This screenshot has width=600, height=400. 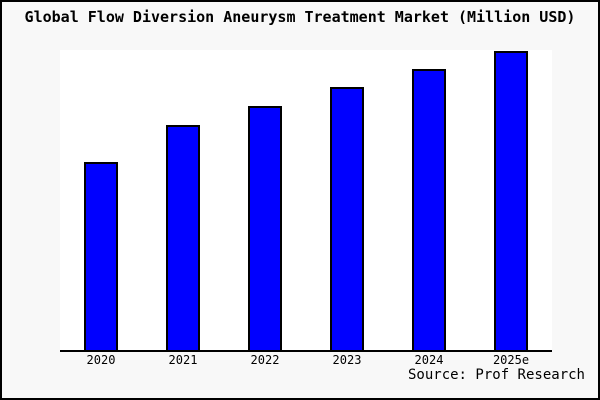 I want to click on bar-2024, so click(x=429, y=209).